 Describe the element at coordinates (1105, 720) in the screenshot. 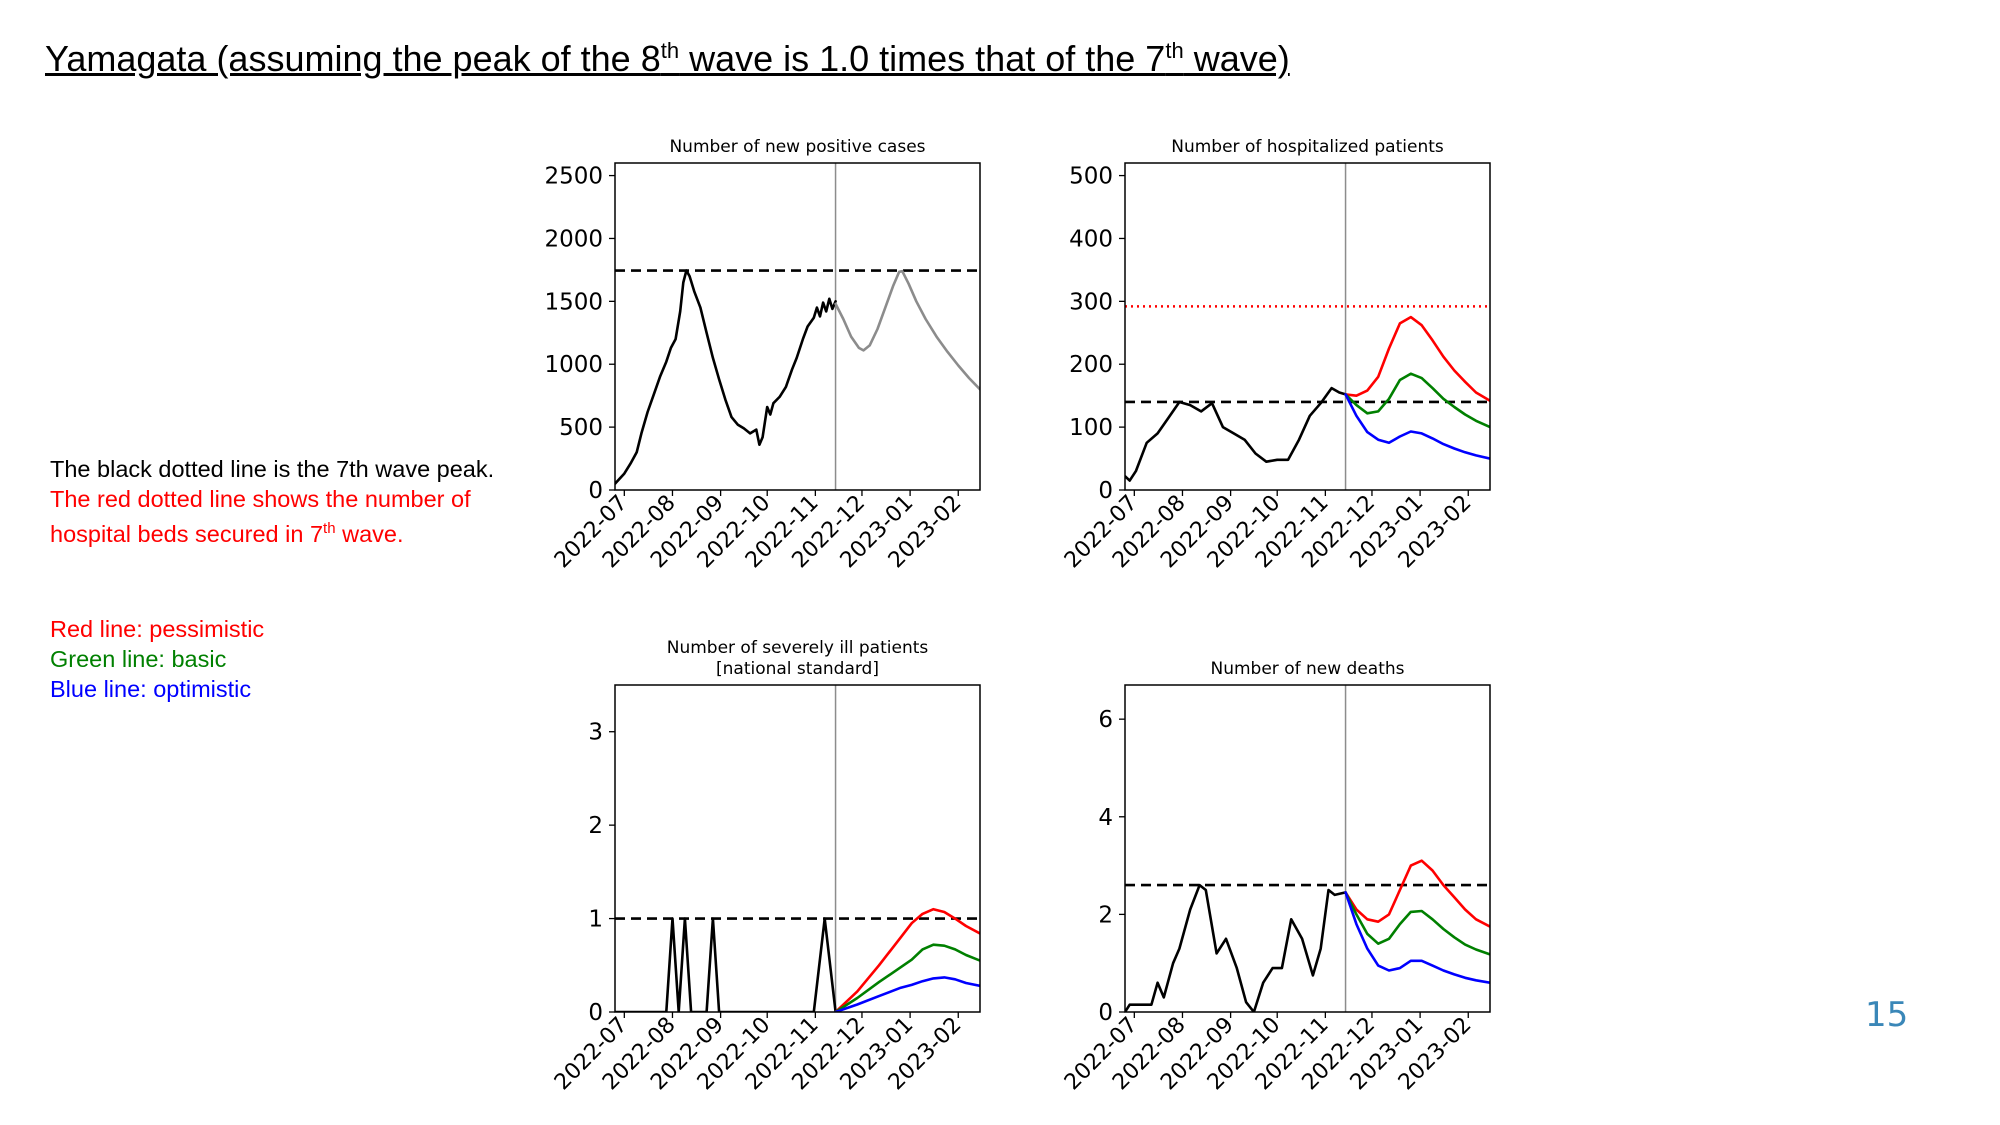

I see `y-tick-label: 6` at that location.